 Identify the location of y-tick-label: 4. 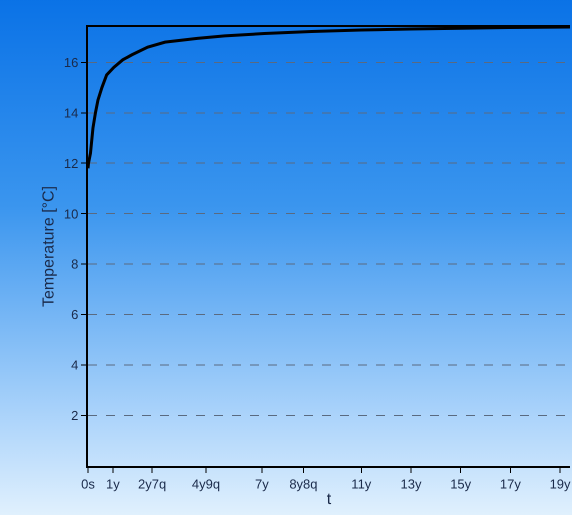
(74, 365).